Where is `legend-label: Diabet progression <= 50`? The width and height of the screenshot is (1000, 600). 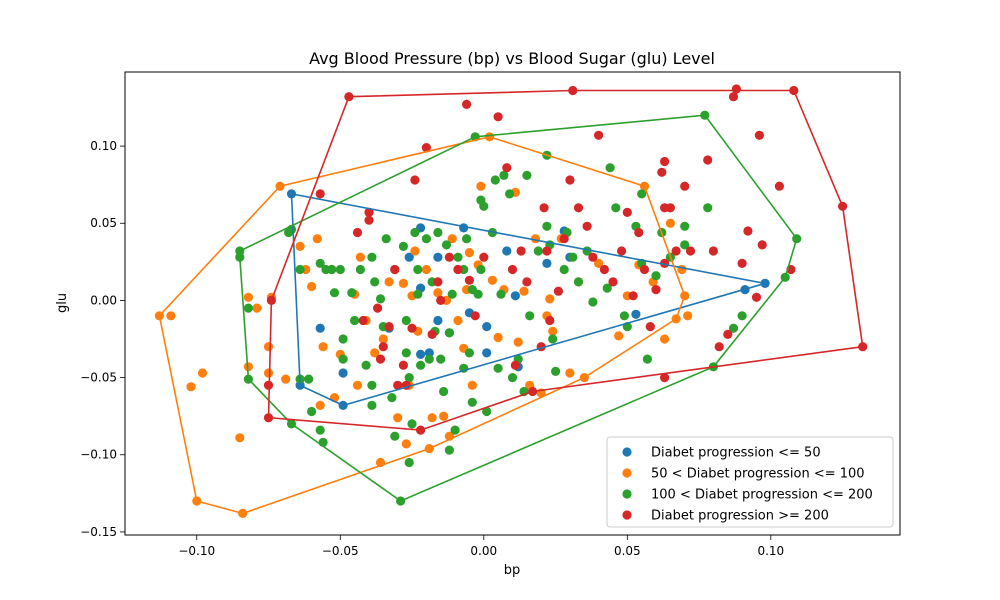
legend-label: Diabet progression <= 50 is located at coordinates (736, 453).